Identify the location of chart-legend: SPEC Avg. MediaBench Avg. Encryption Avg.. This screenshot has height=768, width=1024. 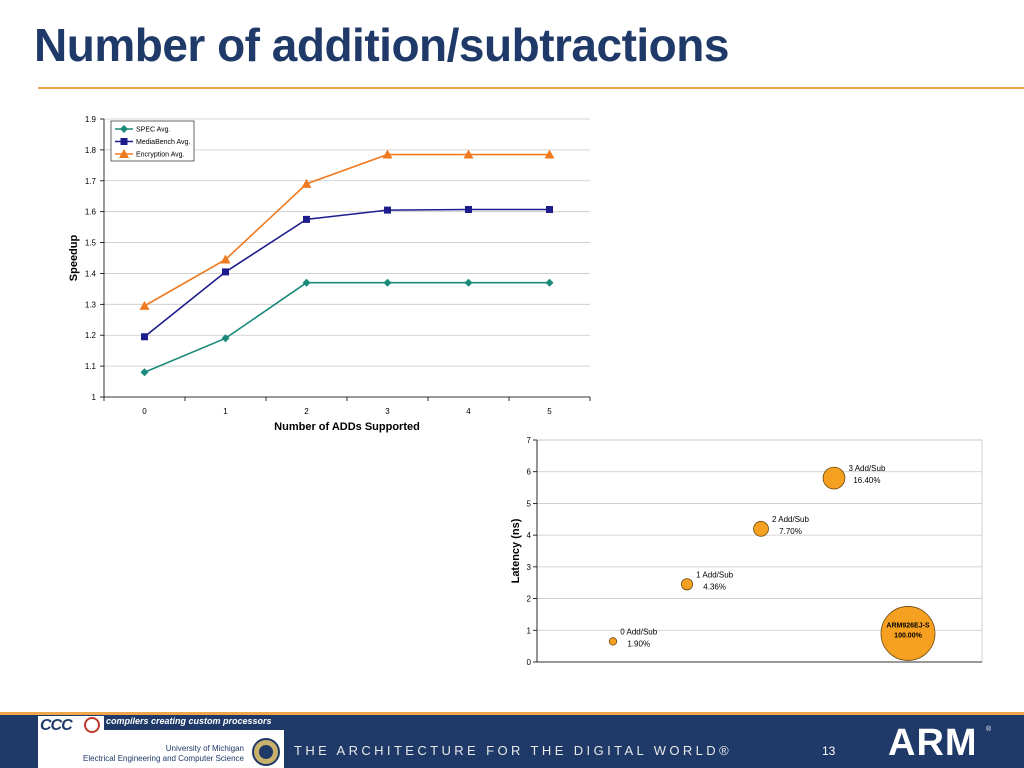
(152, 141).